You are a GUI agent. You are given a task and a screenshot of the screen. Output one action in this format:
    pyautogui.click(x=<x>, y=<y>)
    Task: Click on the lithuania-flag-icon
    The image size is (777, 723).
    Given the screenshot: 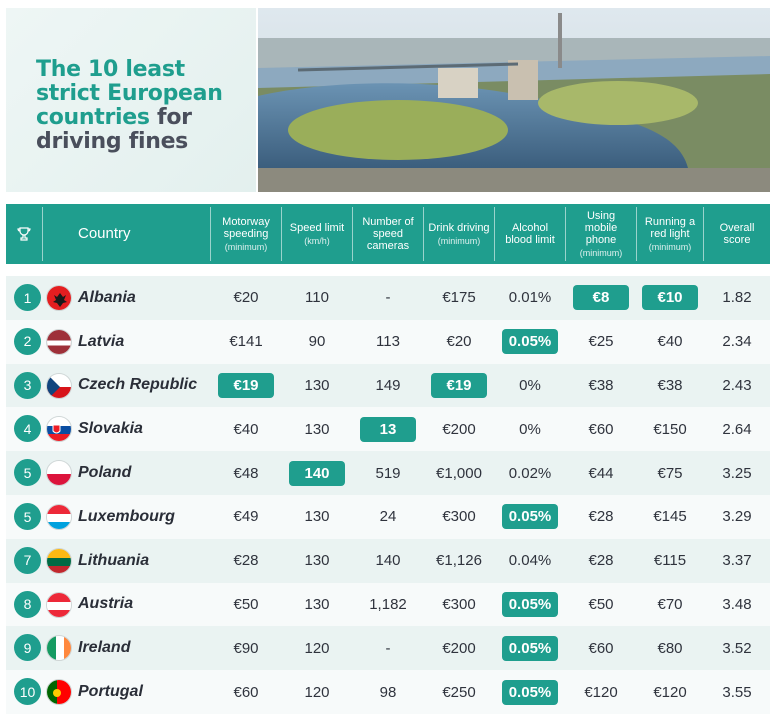 What is the action you would take?
    pyautogui.click(x=59, y=560)
    